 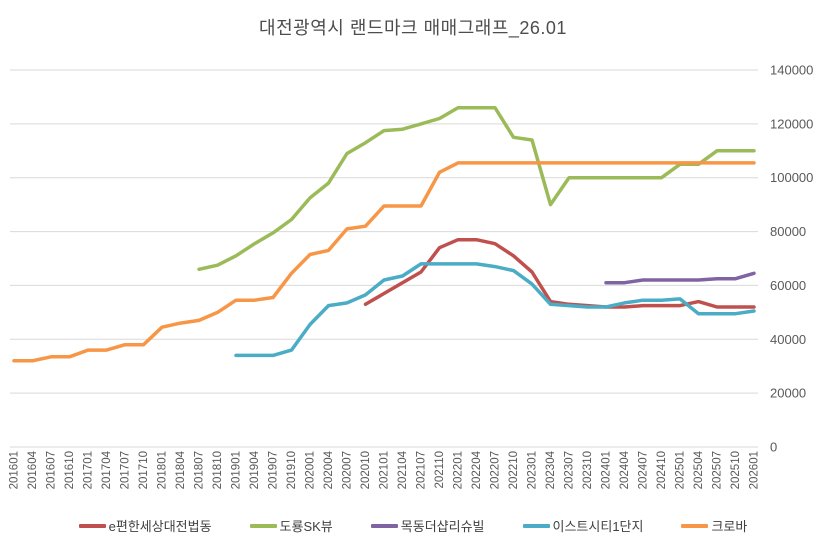 I want to click on x-axis-tick-label: 202104, so click(x=403, y=469).